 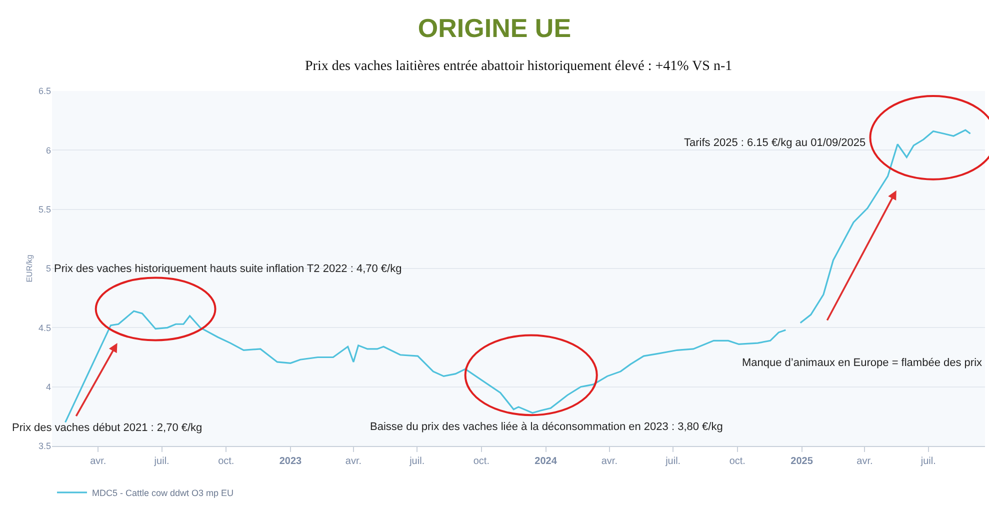 I want to click on x-tick-label: 2025, so click(x=802, y=461).